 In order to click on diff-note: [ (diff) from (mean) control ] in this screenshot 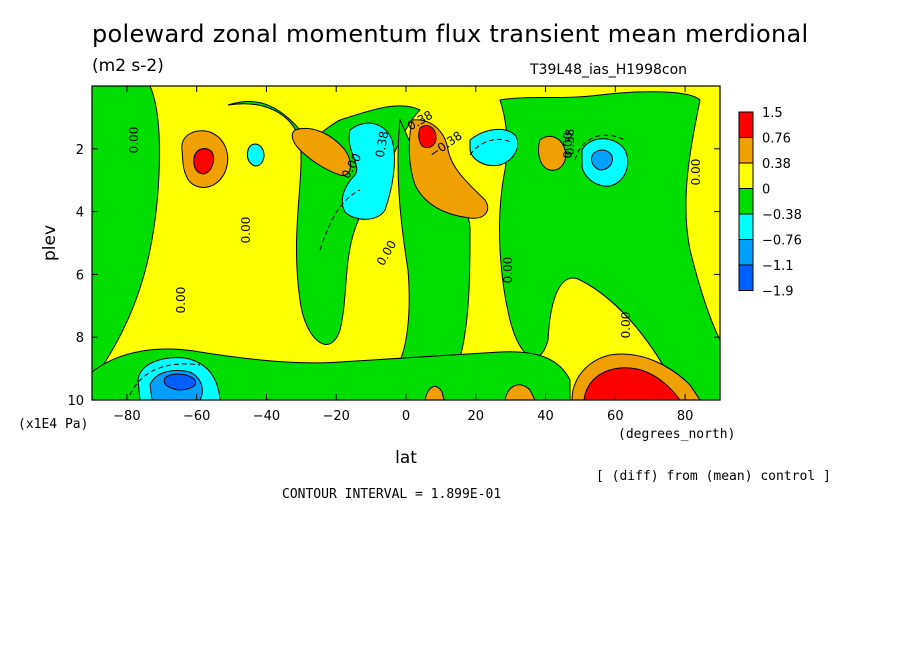, I will do `click(713, 476)`.